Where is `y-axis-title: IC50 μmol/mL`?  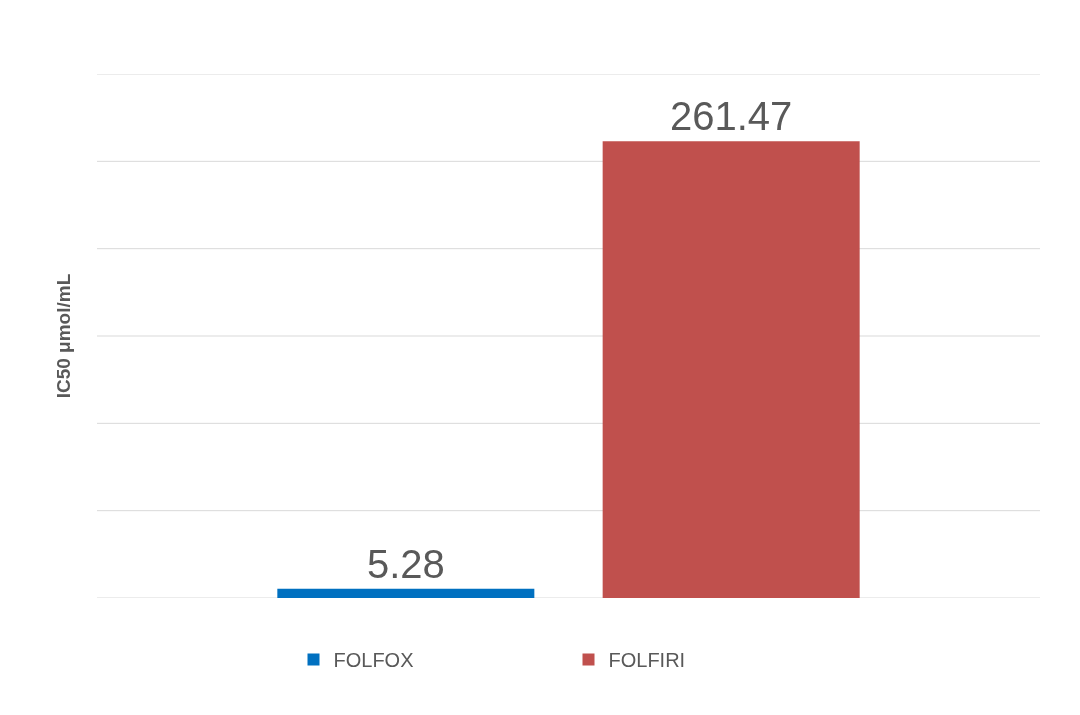
y-axis-title: IC50 μmol/mL is located at coordinates (63, 336).